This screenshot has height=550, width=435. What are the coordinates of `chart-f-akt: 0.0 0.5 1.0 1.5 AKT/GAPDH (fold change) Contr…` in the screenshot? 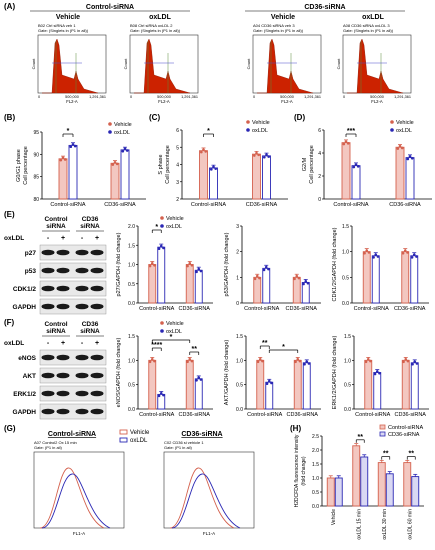 It's located at (272, 376).